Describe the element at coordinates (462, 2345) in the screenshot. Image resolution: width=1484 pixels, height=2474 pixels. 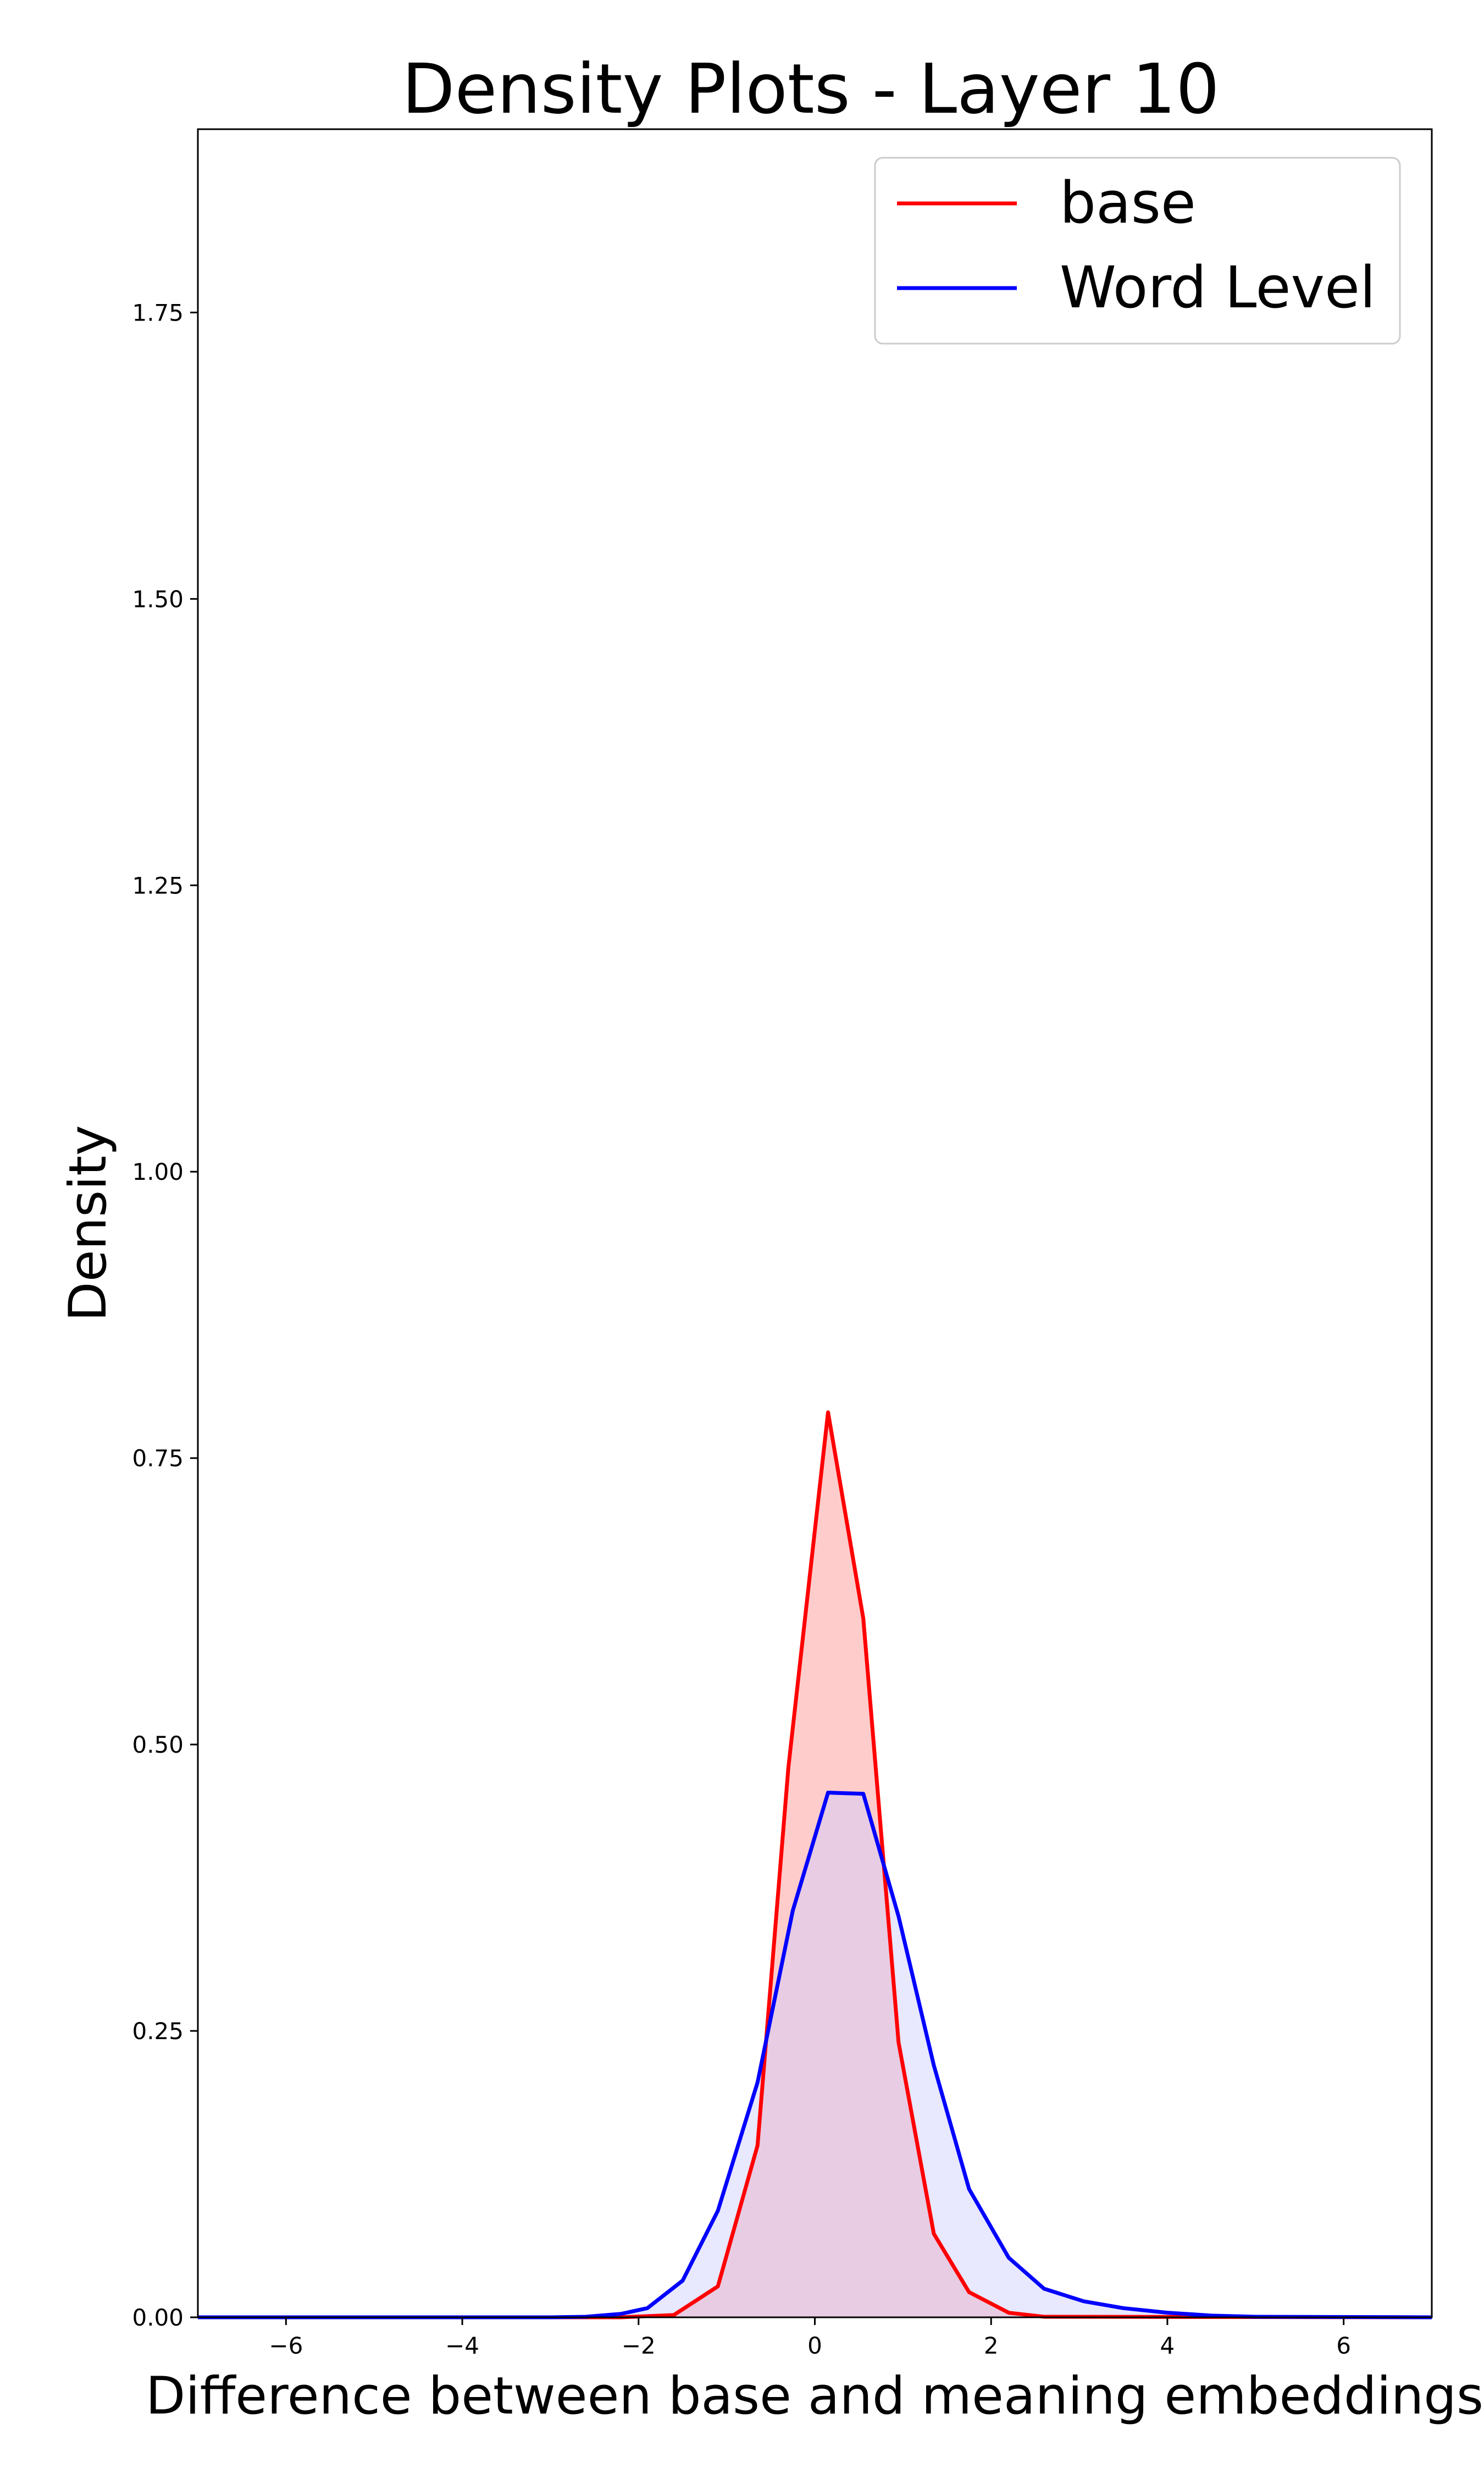
I see `x-tick-label: −4` at that location.